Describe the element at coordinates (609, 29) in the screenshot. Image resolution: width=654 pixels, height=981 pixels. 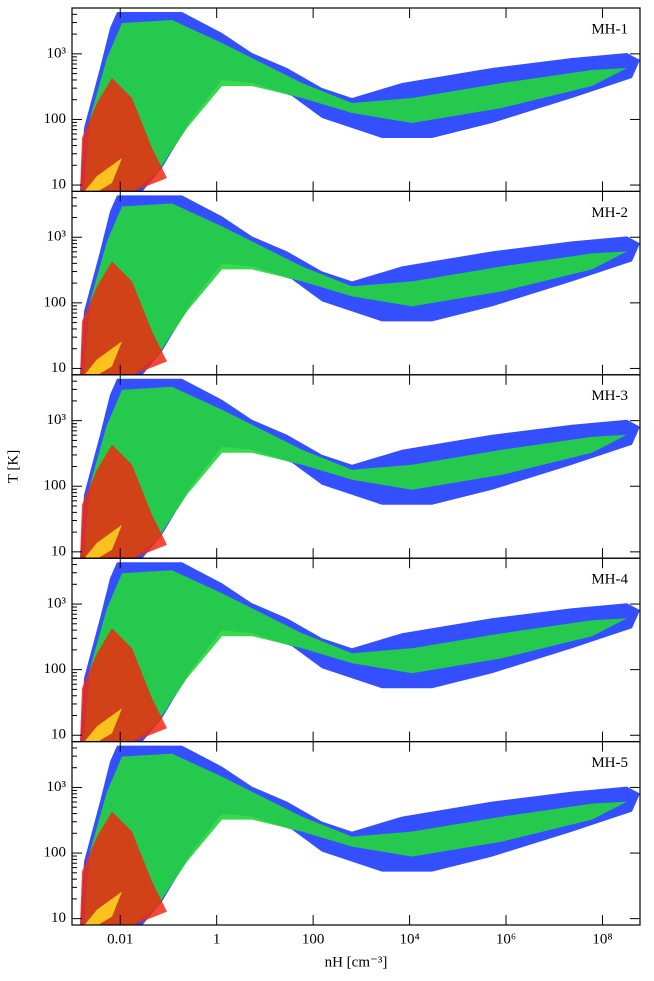
I see `panel-label: MH-1` at that location.